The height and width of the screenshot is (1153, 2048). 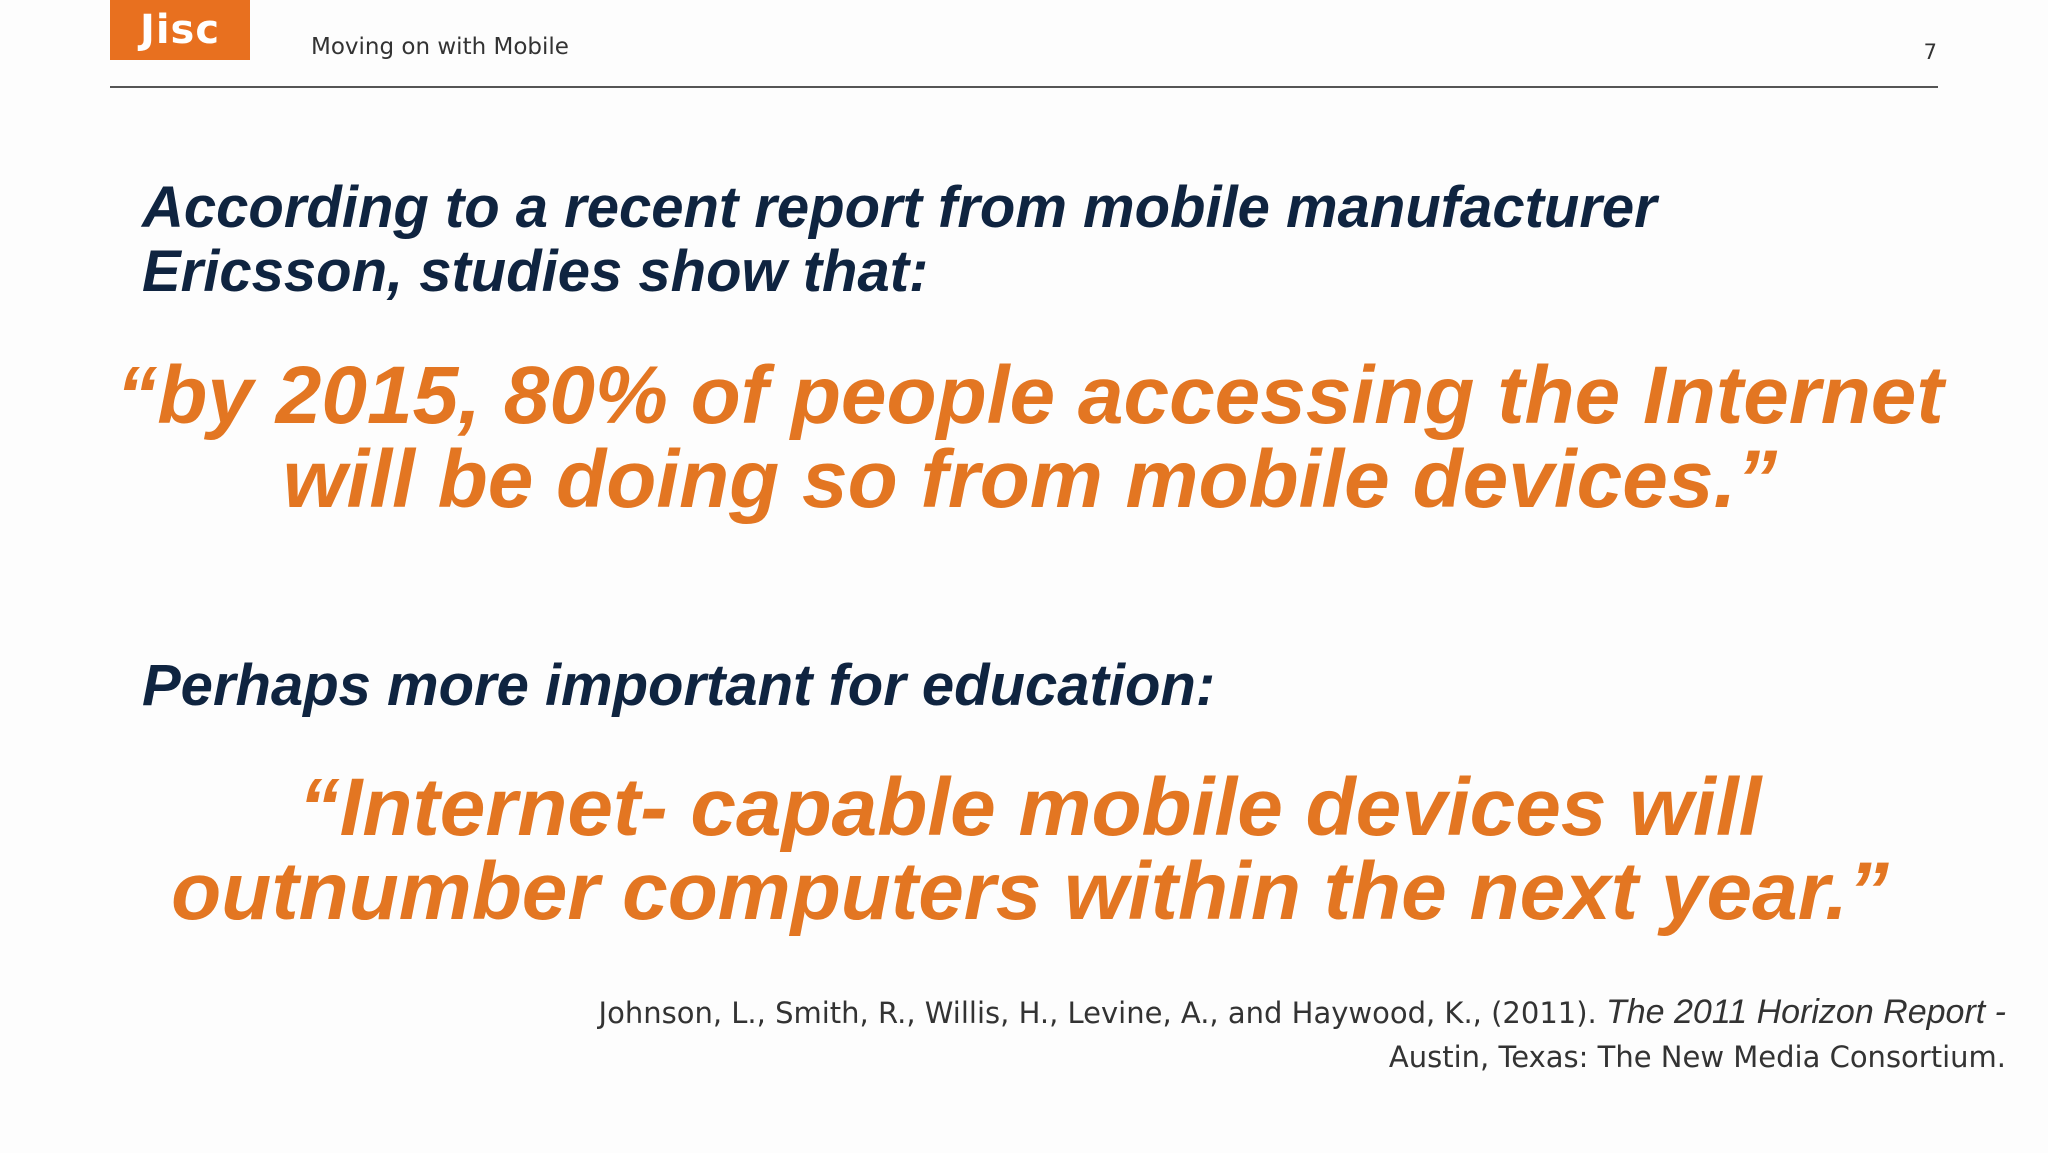 What do you see at coordinates (1805, 1012) in the screenshot?
I see `citation-title: The 2011 Horizon Report -` at bounding box center [1805, 1012].